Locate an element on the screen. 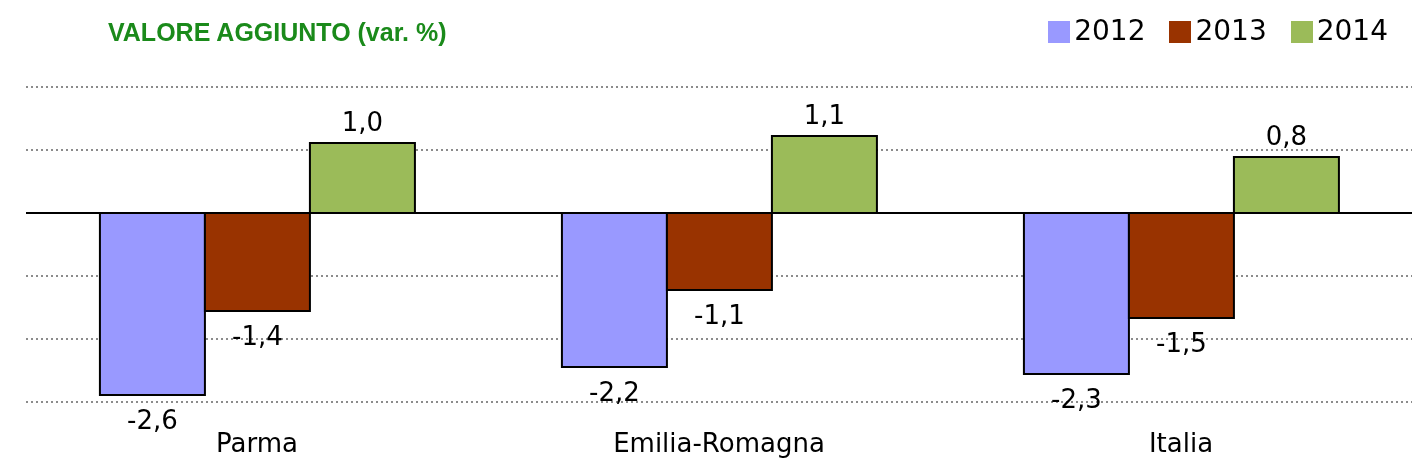 This screenshot has width=1420, height=461. data-label: -2,2 is located at coordinates (614, 392).